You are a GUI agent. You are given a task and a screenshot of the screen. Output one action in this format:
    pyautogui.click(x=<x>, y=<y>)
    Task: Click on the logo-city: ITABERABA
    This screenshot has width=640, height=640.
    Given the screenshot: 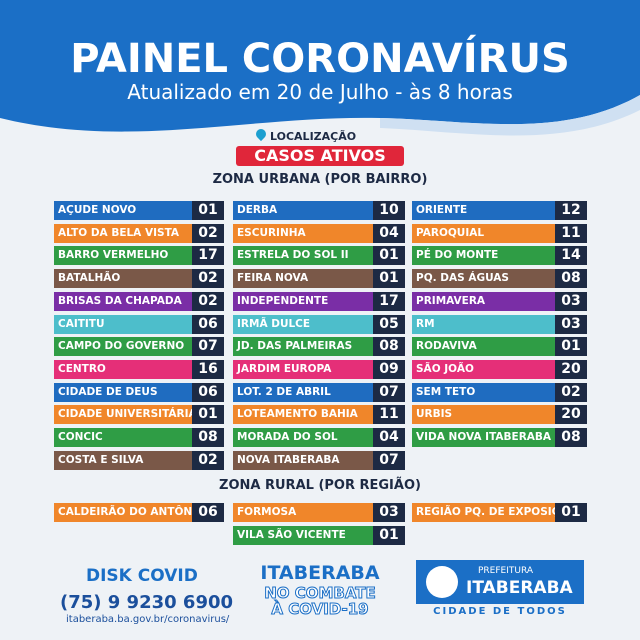 What is the action you would take?
    pyautogui.click(x=519, y=588)
    